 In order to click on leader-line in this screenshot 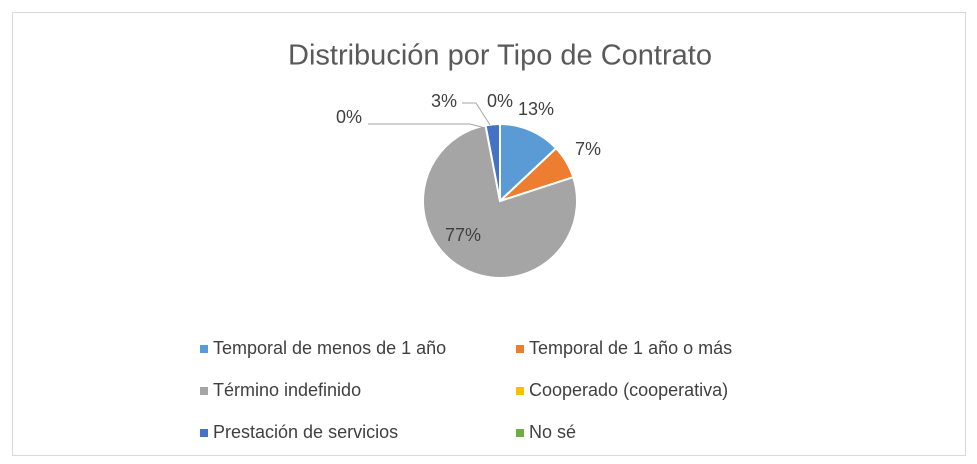, I will do `click(476, 114)`.